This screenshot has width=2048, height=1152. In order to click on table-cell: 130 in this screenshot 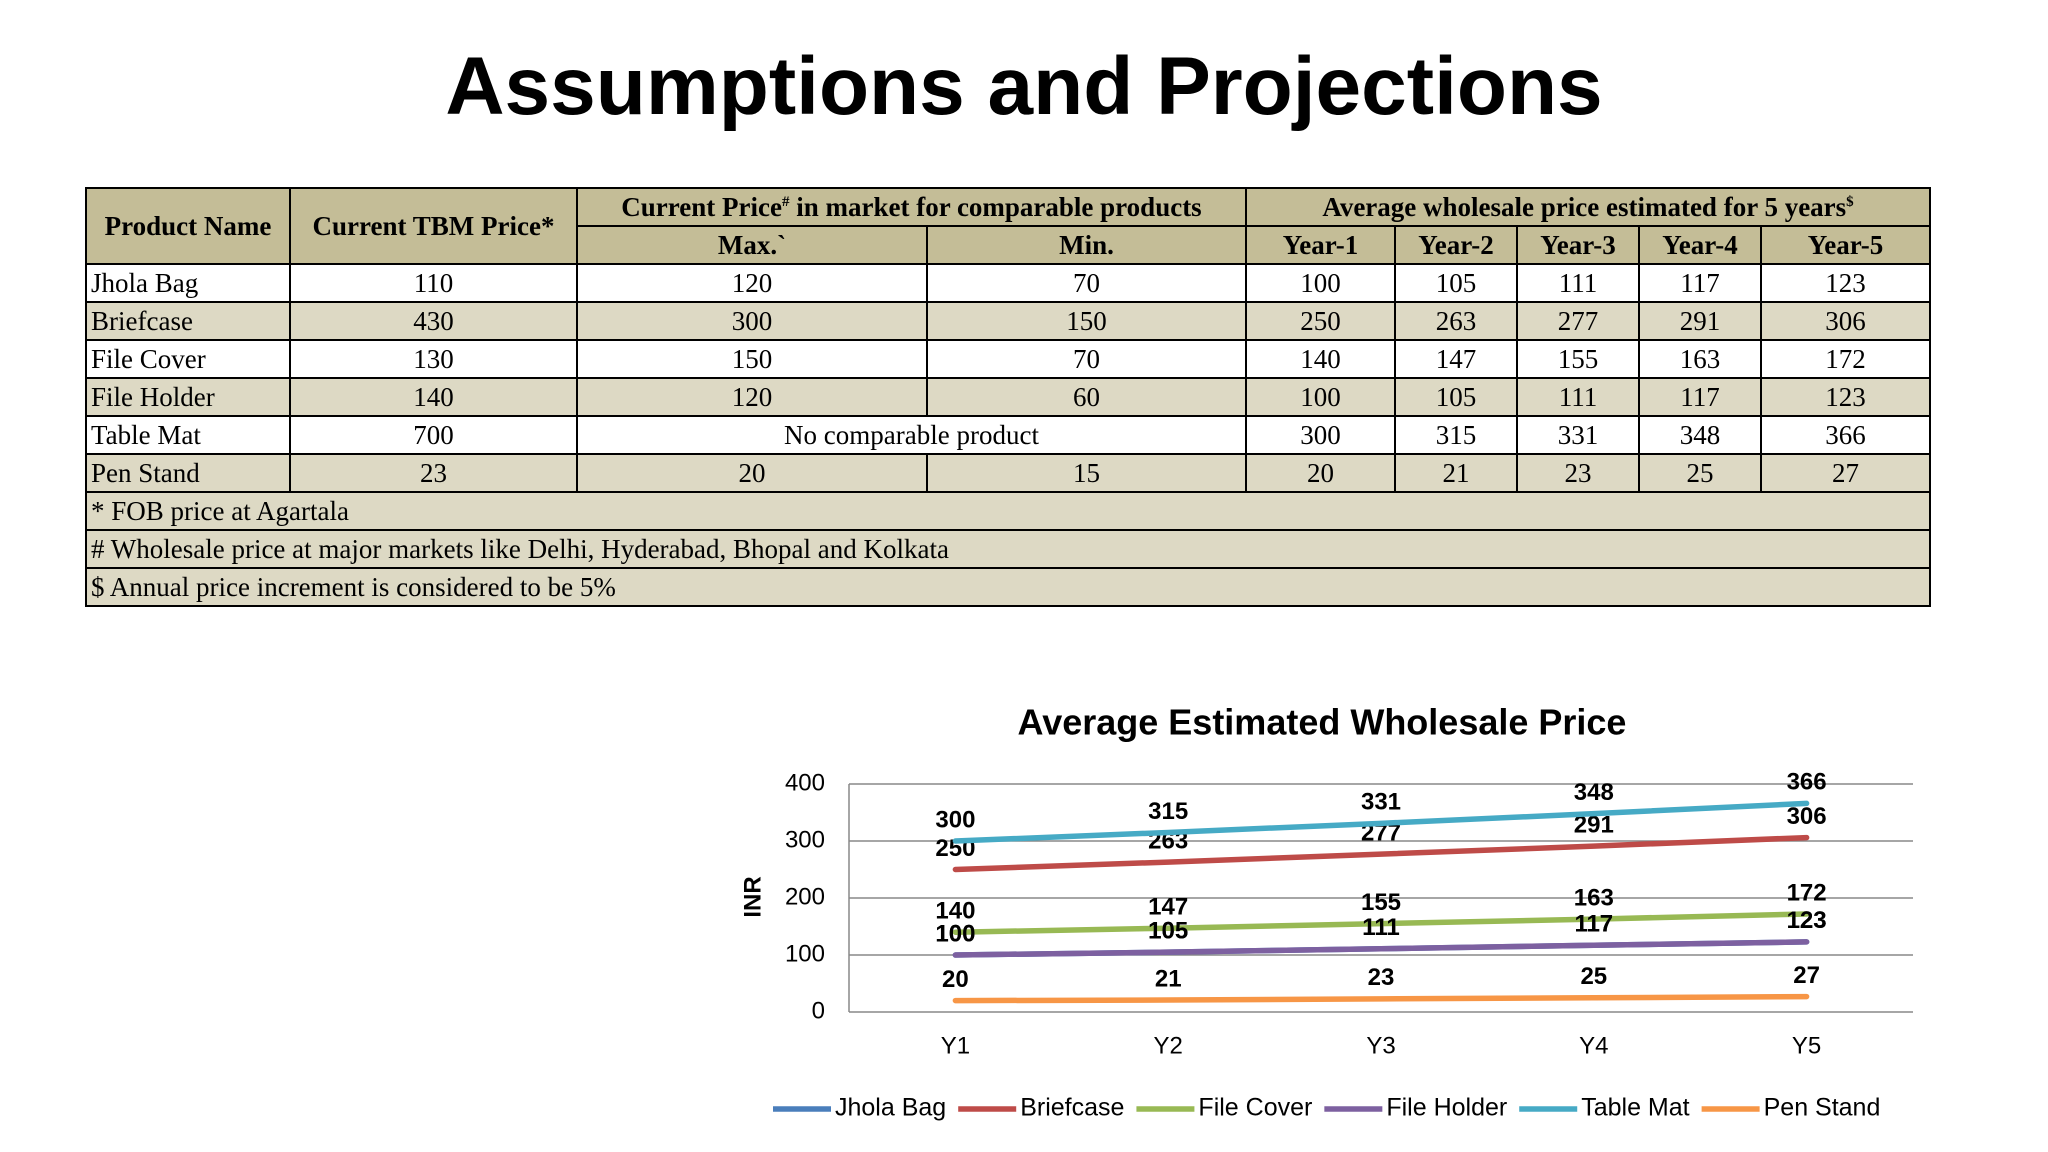, I will do `click(433, 359)`.